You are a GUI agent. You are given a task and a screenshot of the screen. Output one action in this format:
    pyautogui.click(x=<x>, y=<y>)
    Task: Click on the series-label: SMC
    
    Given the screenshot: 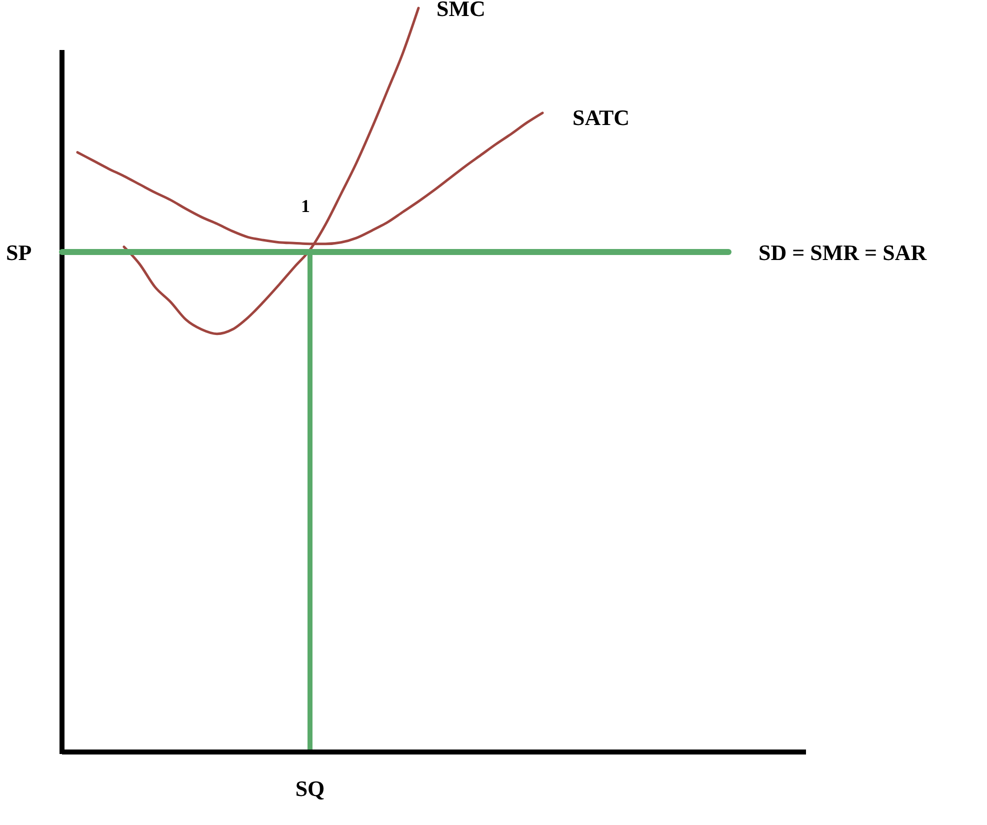 What is the action you would take?
    pyautogui.click(x=461, y=10)
    